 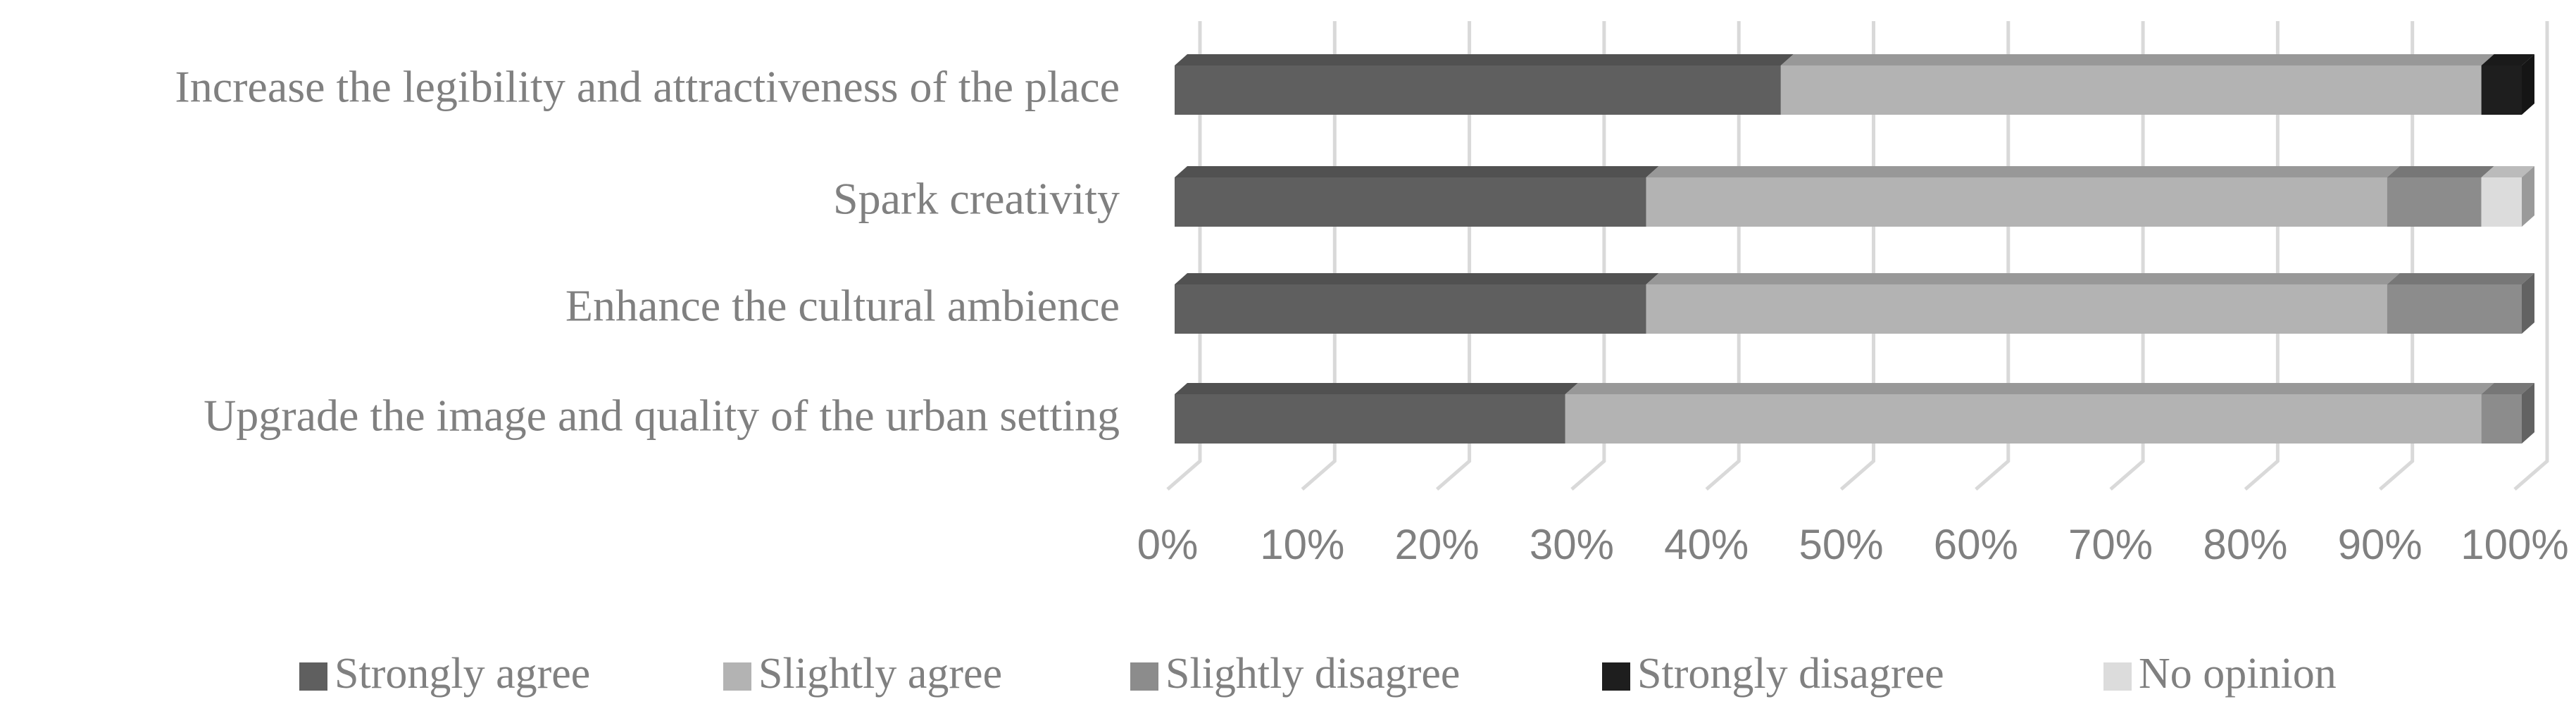 I want to click on x-tick-label: 50%, so click(x=1841, y=544).